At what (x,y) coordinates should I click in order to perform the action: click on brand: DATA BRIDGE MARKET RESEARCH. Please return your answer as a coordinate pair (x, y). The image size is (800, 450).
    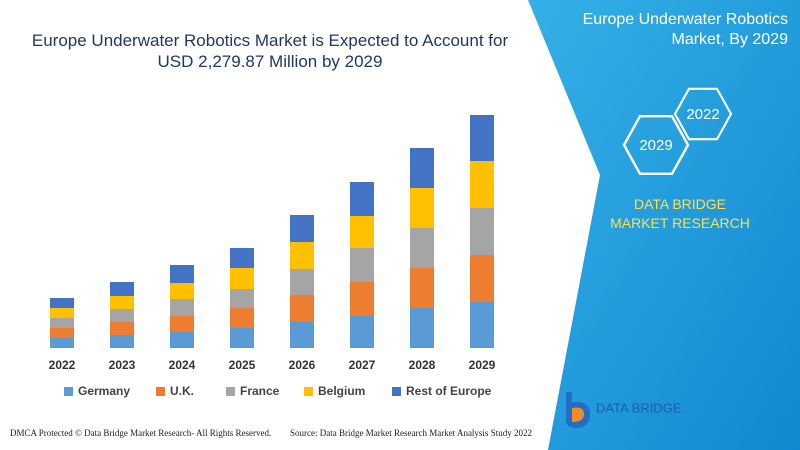
    Looking at the image, I should click on (680, 213).